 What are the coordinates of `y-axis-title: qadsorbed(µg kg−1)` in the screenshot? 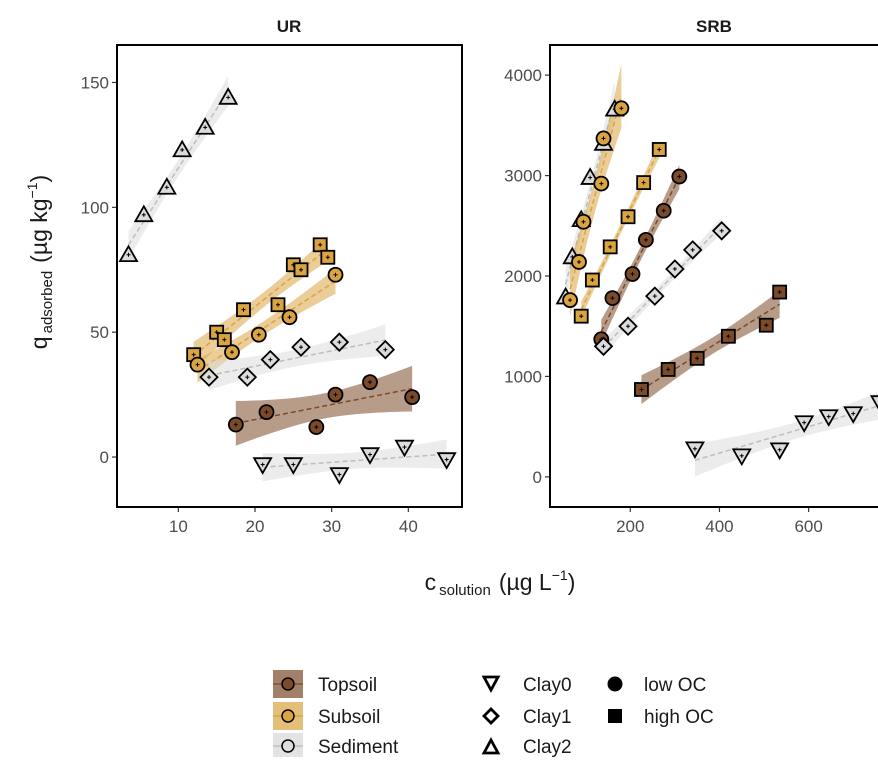 It's located at (40, 262).